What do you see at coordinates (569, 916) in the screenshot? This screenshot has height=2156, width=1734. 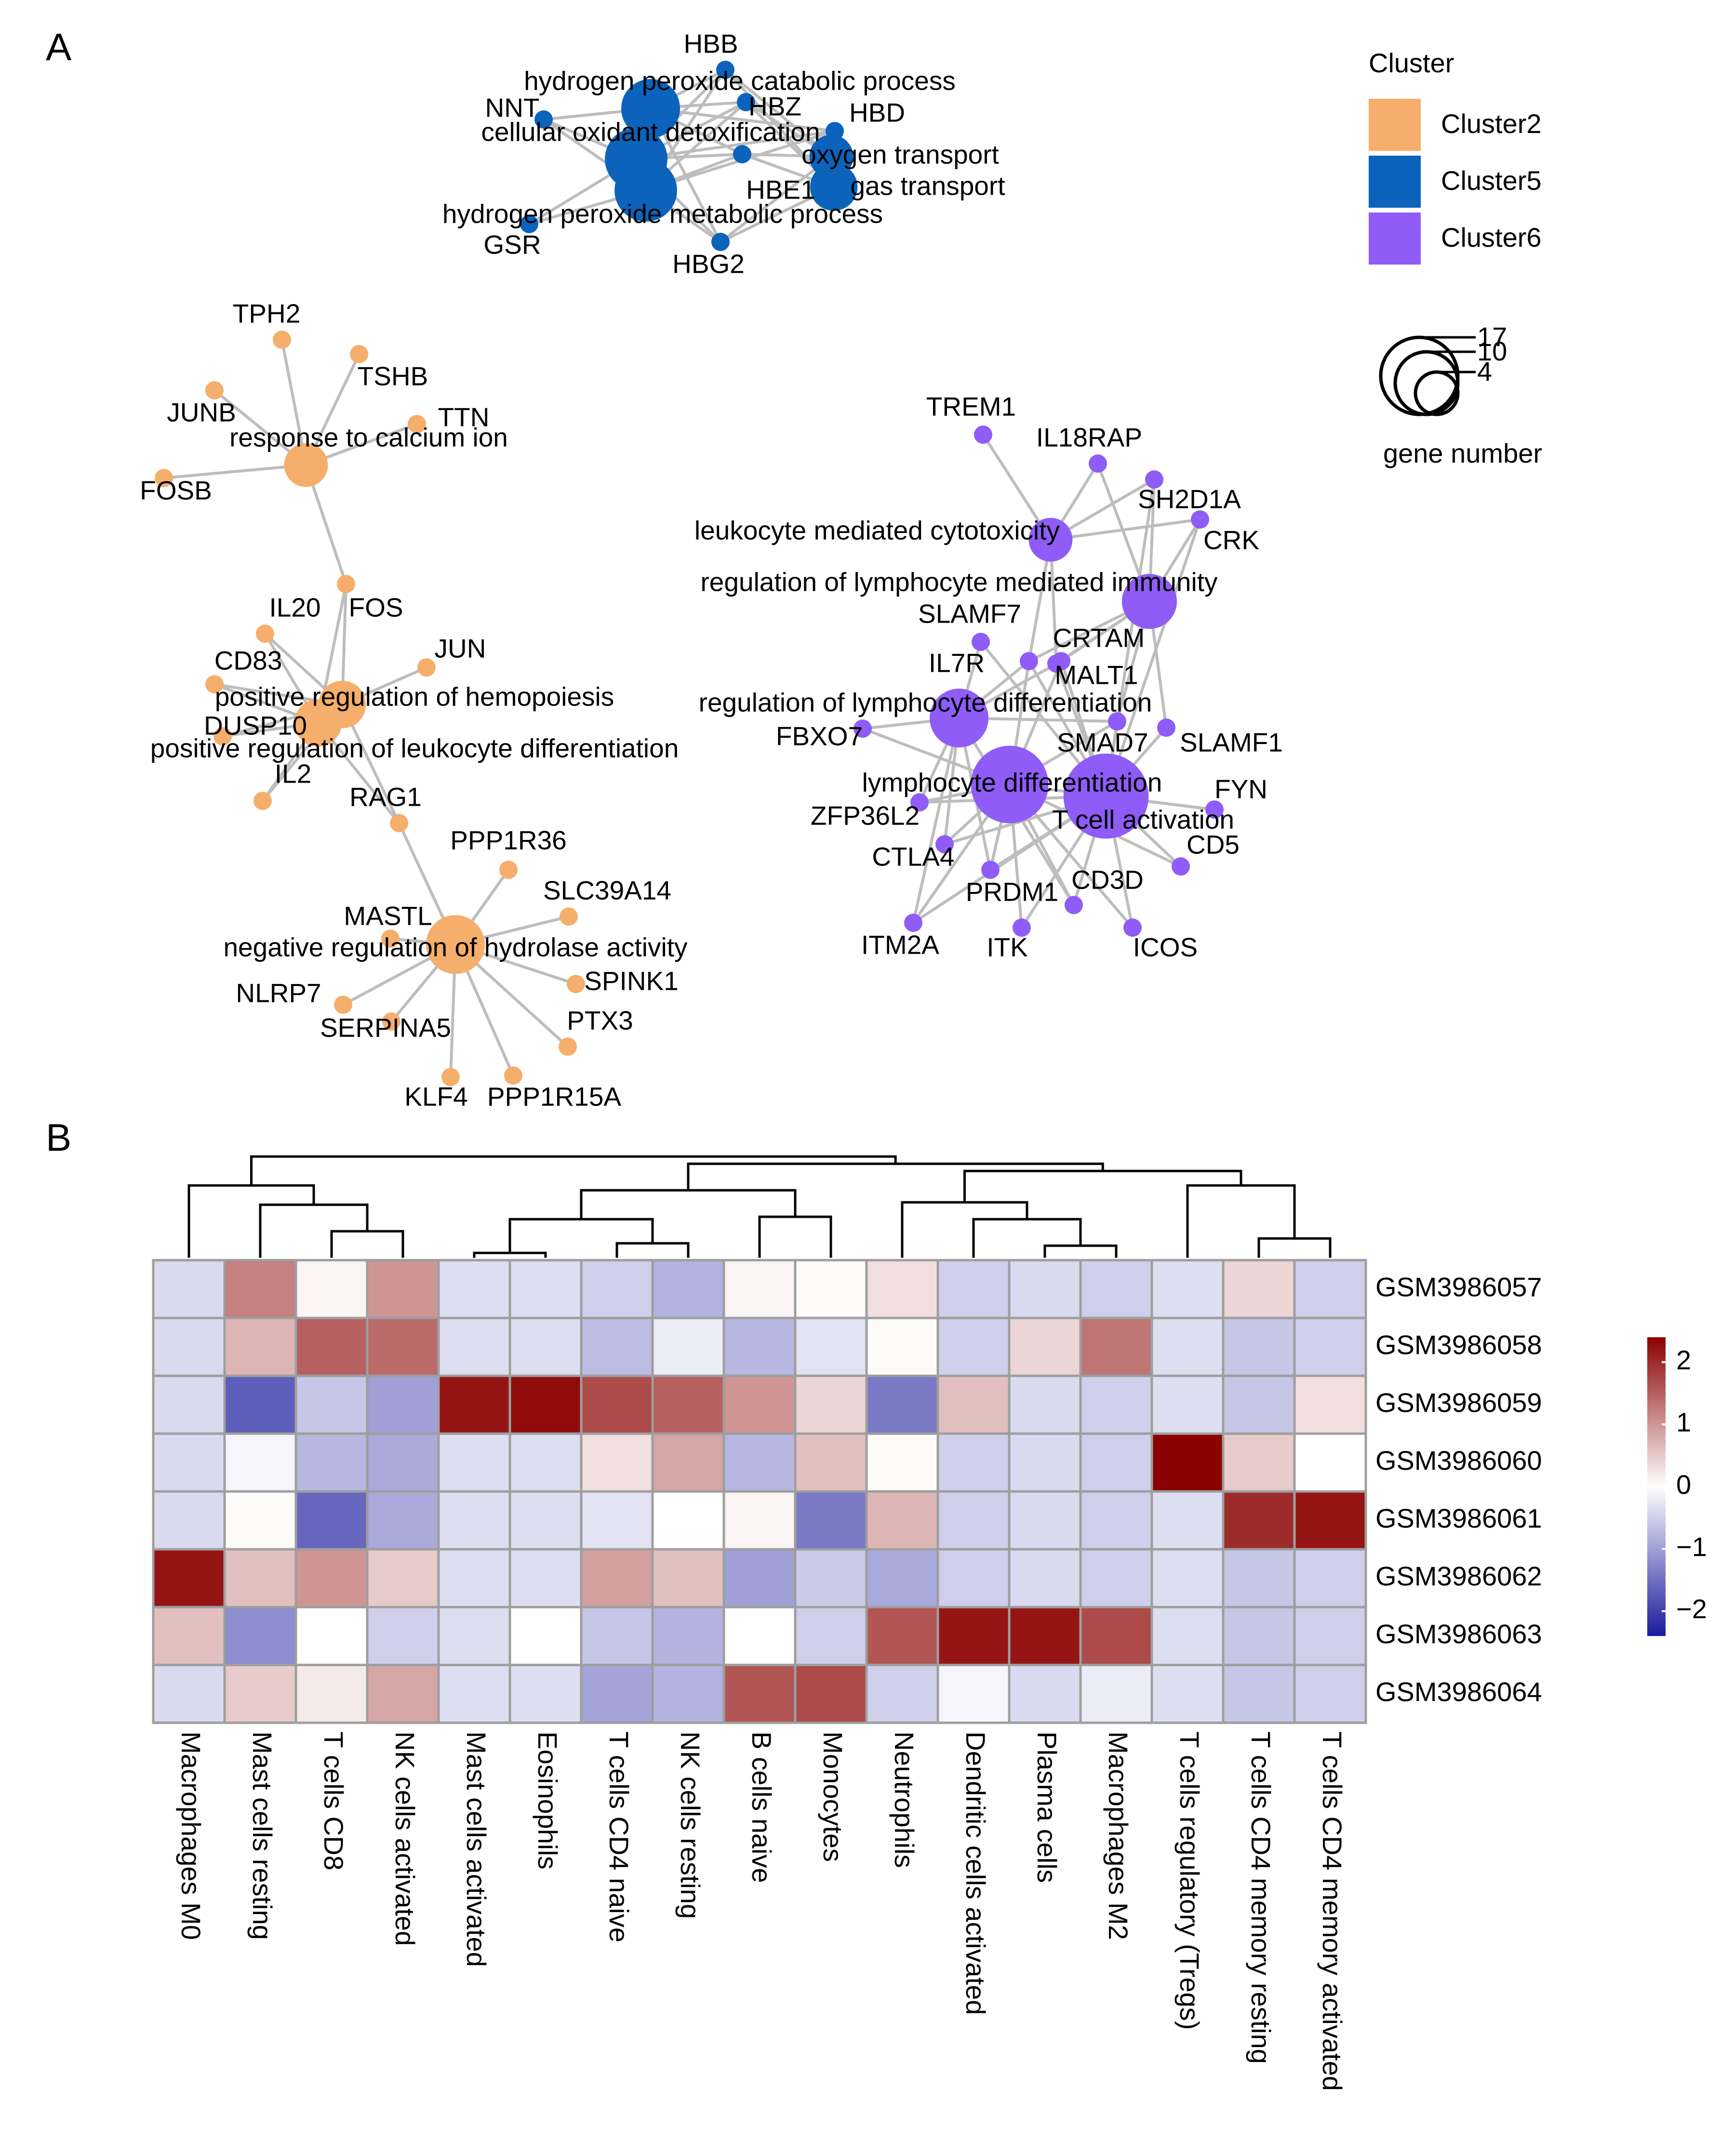 I see `node-slc39a14` at bounding box center [569, 916].